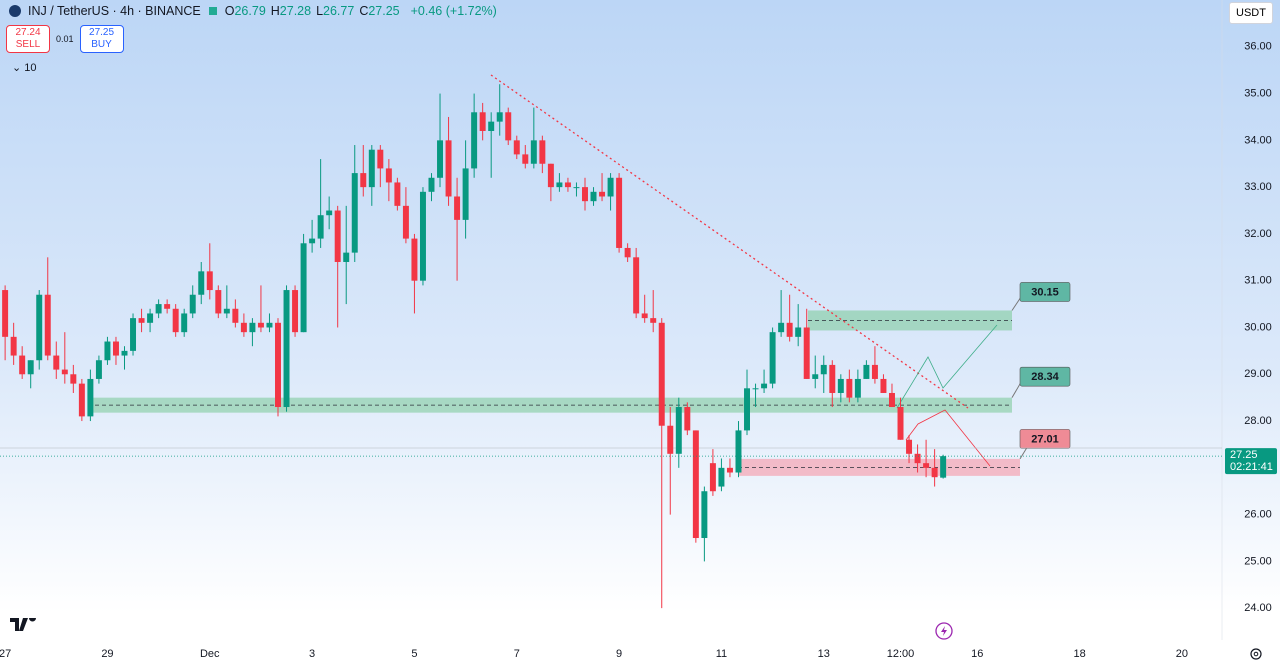 The width and height of the screenshot is (1280, 666). I want to click on icon-bolt, so click(944, 631).